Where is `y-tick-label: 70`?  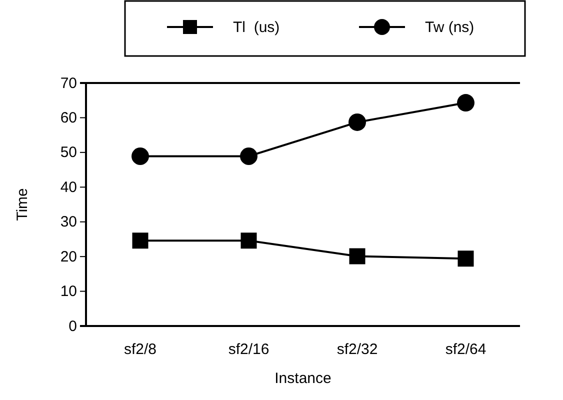 y-tick-label: 70 is located at coordinates (68, 83).